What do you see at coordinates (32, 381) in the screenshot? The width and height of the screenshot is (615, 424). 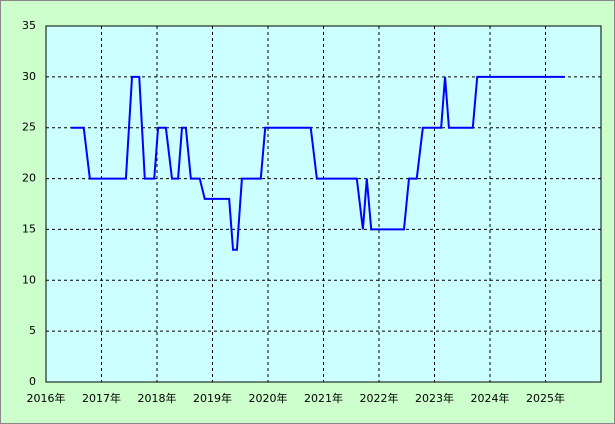 I see `y-tick-label: 0` at bounding box center [32, 381].